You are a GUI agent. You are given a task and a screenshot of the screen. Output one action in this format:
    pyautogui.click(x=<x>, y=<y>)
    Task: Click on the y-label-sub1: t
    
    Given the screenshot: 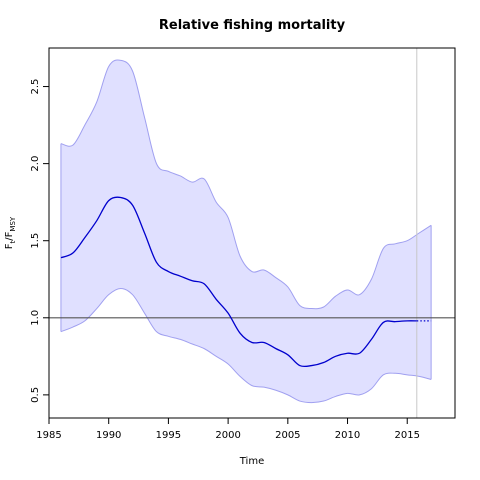 What is the action you would take?
    pyautogui.click(x=13, y=241)
    